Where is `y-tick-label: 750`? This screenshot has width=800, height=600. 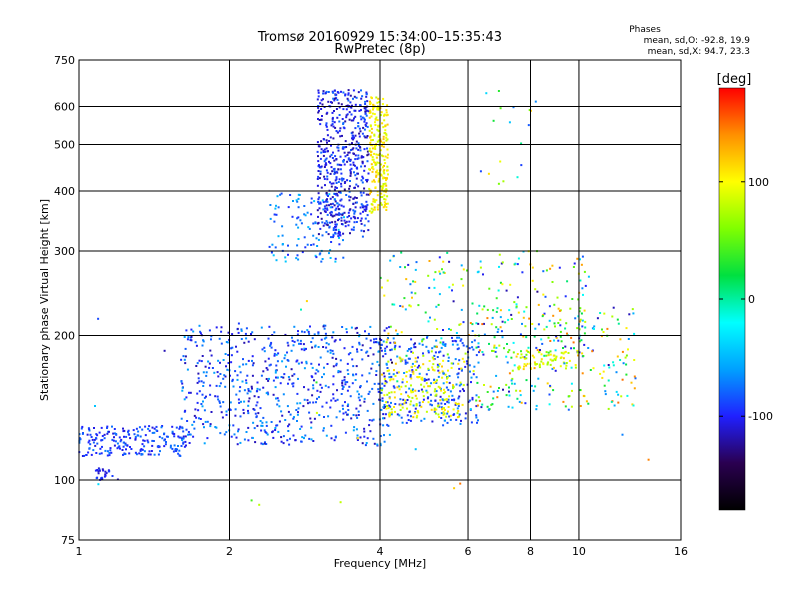
y-tick-label: 750 is located at coordinates (64, 60).